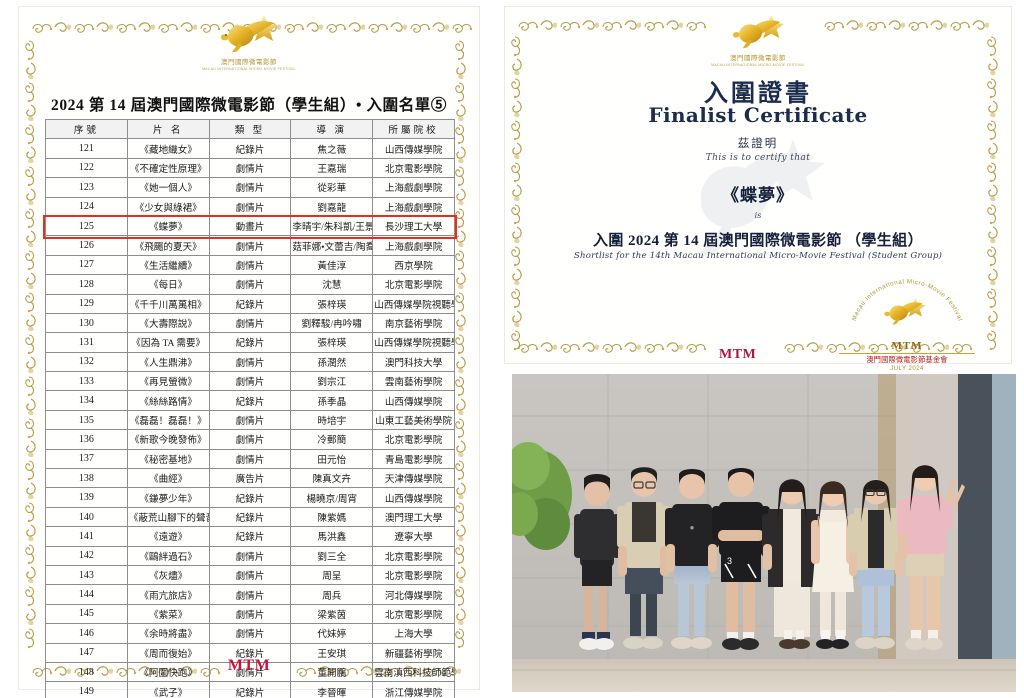  Describe the element at coordinates (332, 420) in the screenshot. I see `cell-director: 時培宇` at that location.